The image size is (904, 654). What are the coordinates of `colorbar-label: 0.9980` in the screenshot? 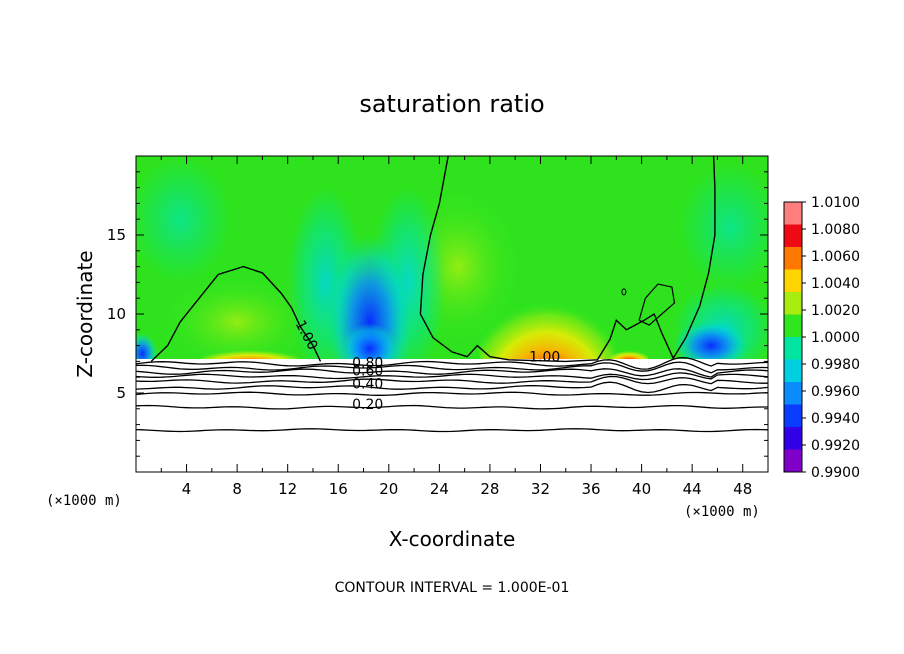 It's located at (835, 365).